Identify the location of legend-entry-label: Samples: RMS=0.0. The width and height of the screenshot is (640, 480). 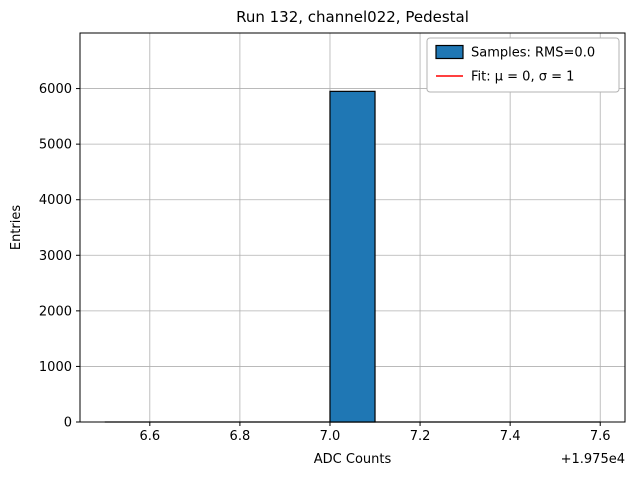
(533, 53).